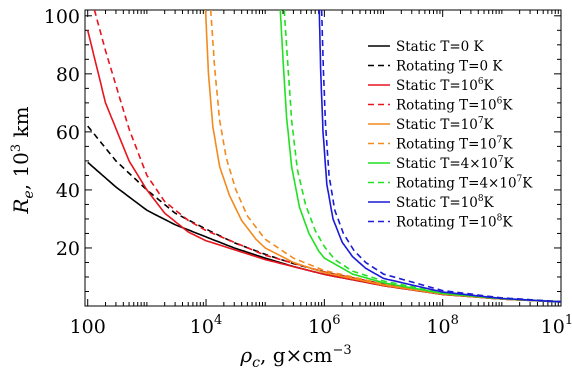 This screenshot has height=372, width=572. I want to click on y-axis-title-symbol: R, so click(21, 207).